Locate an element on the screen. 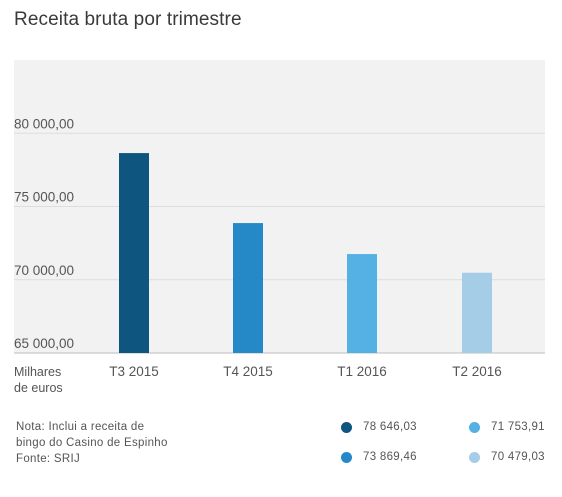 This screenshot has height=497, width=562. y-tick-label: 80 000,00 is located at coordinates (44, 123).